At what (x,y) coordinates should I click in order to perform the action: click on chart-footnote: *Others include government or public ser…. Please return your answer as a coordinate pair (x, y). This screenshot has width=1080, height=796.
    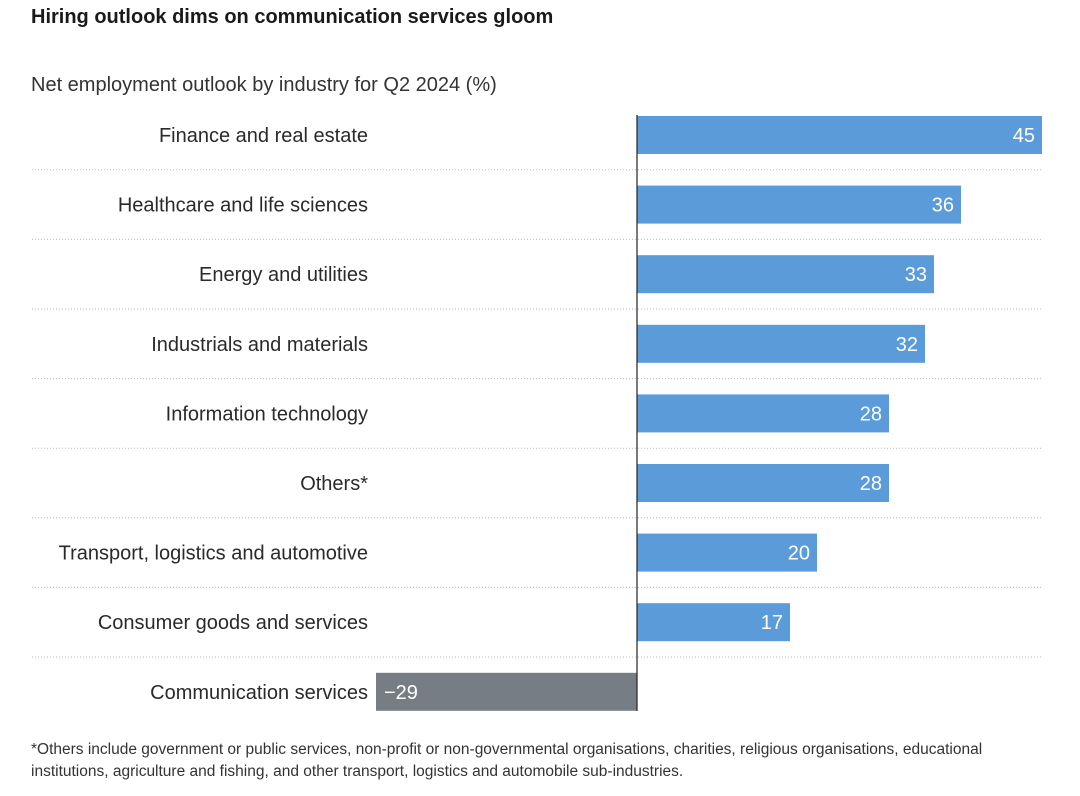
    Looking at the image, I should click on (507, 760).